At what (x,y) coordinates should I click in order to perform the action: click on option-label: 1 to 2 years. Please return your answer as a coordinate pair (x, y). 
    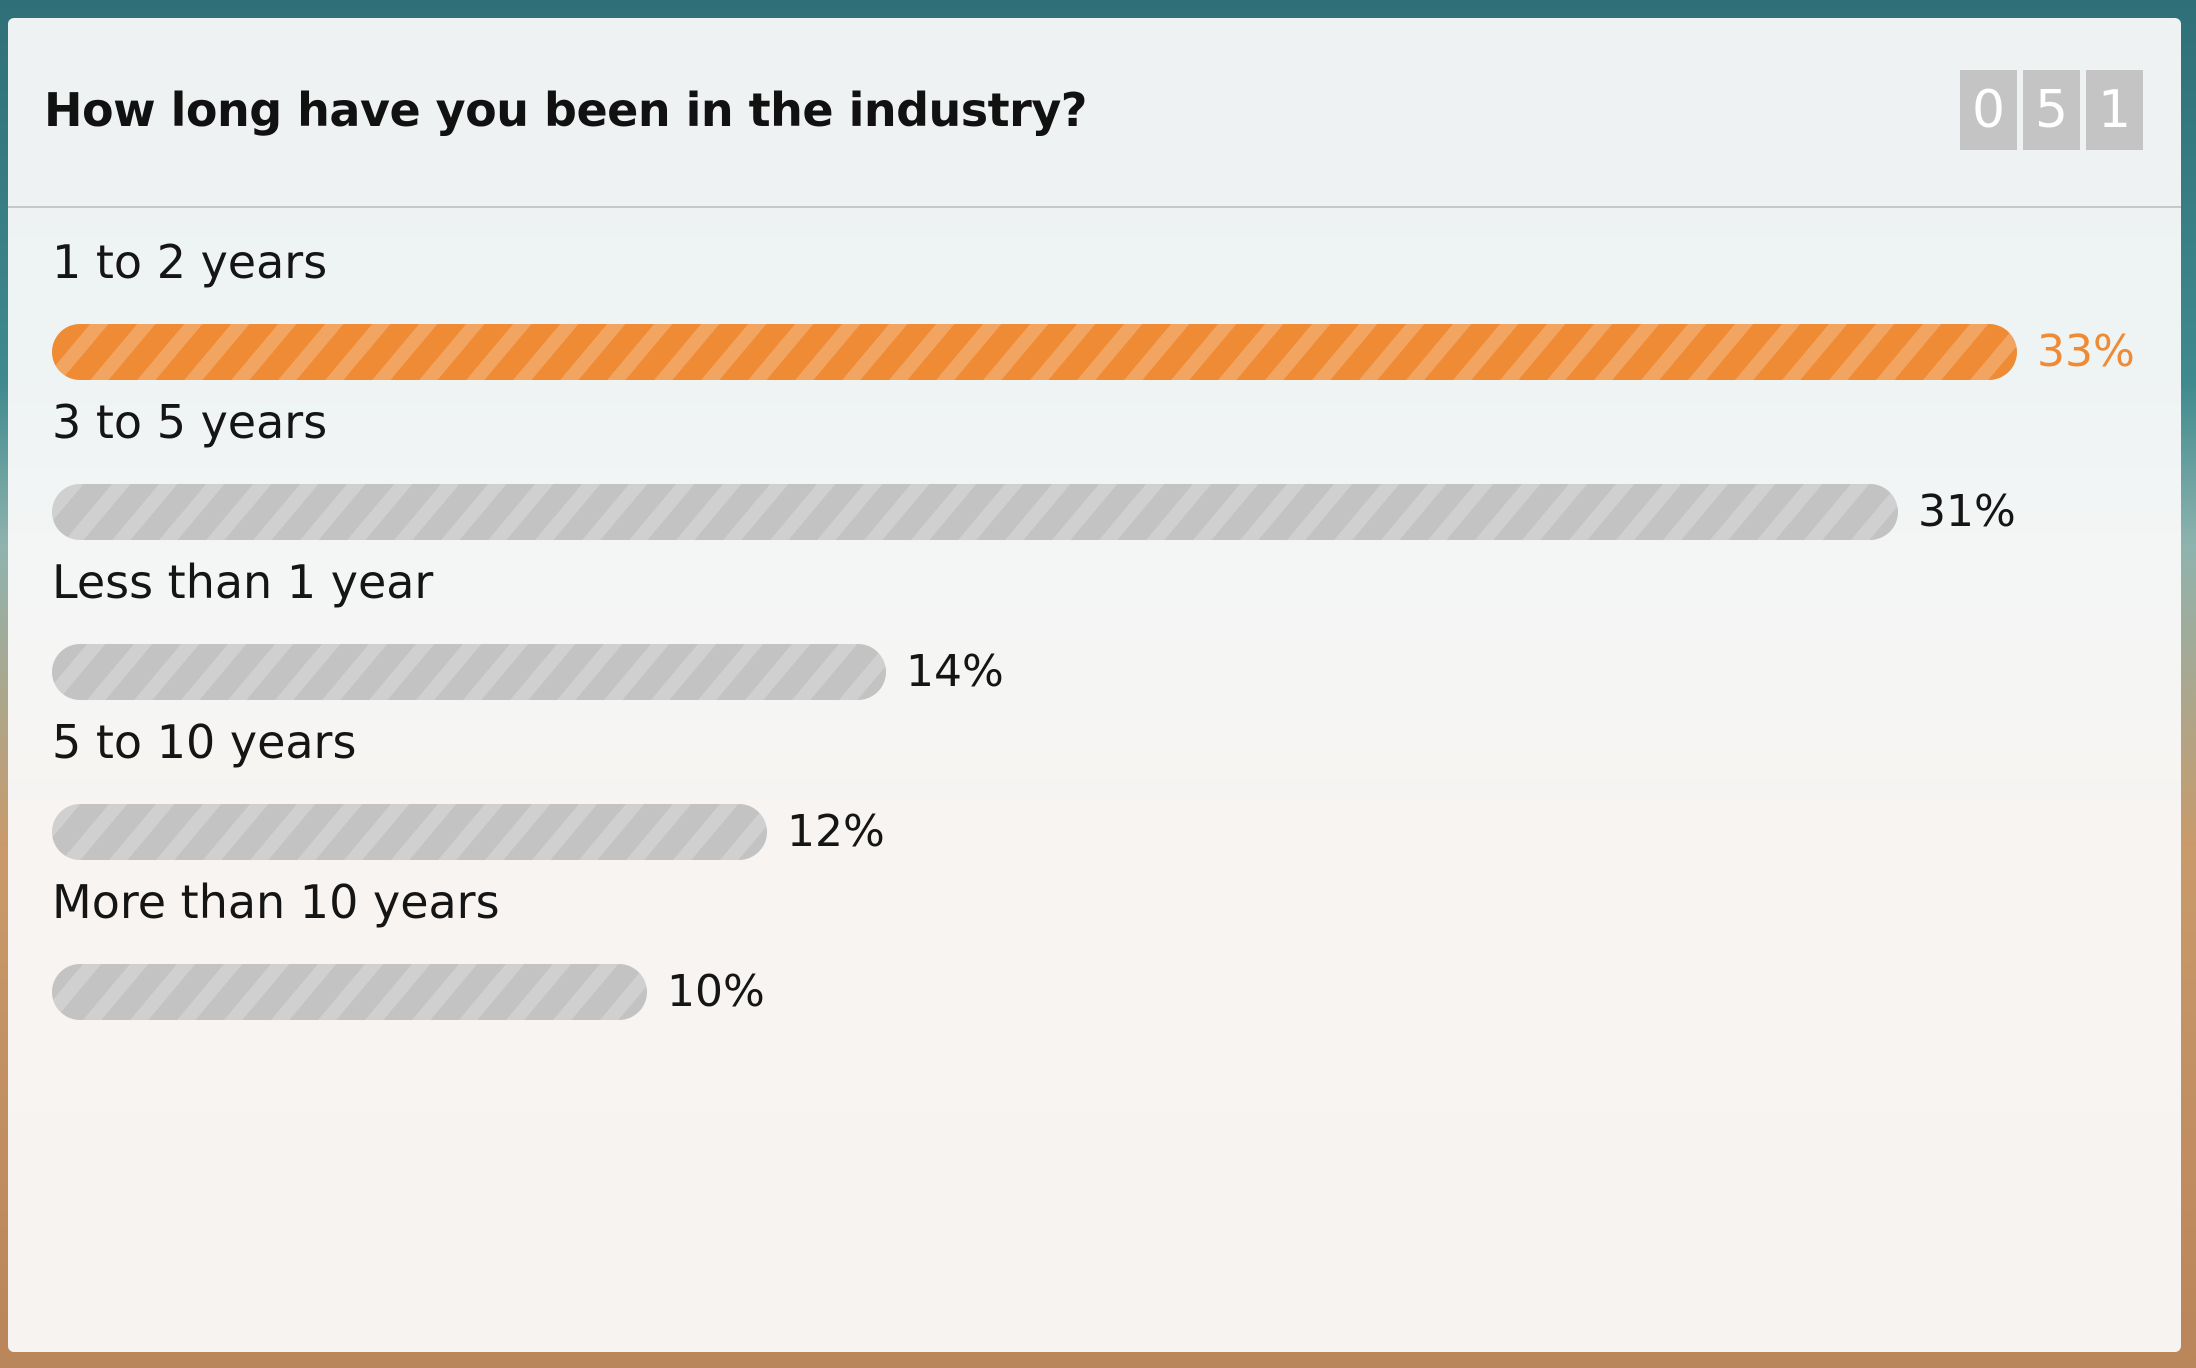
    Looking at the image, I should click on (190, 262).